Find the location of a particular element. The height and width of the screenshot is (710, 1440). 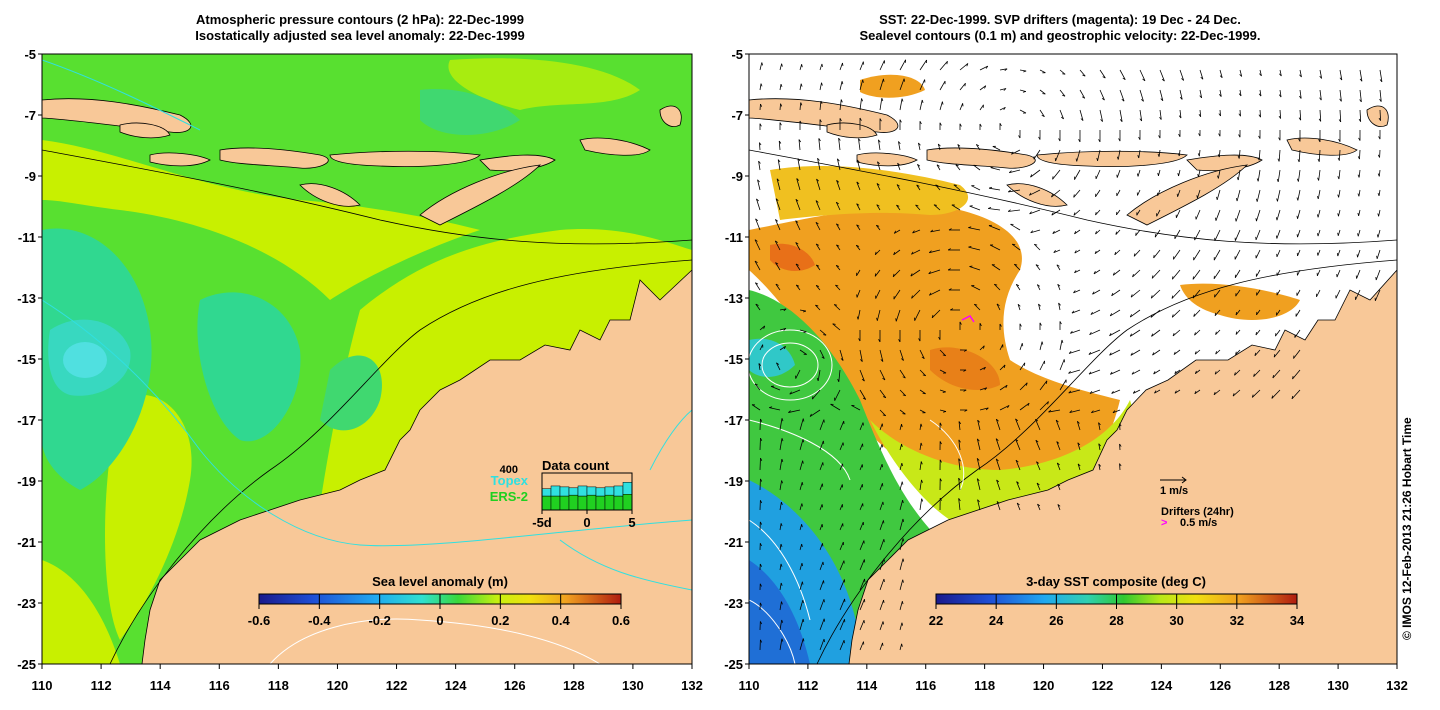

credit-text: © IMOS 12-Feb-2013 21:26 Hobart Time is located at coordinates (1407, 528).